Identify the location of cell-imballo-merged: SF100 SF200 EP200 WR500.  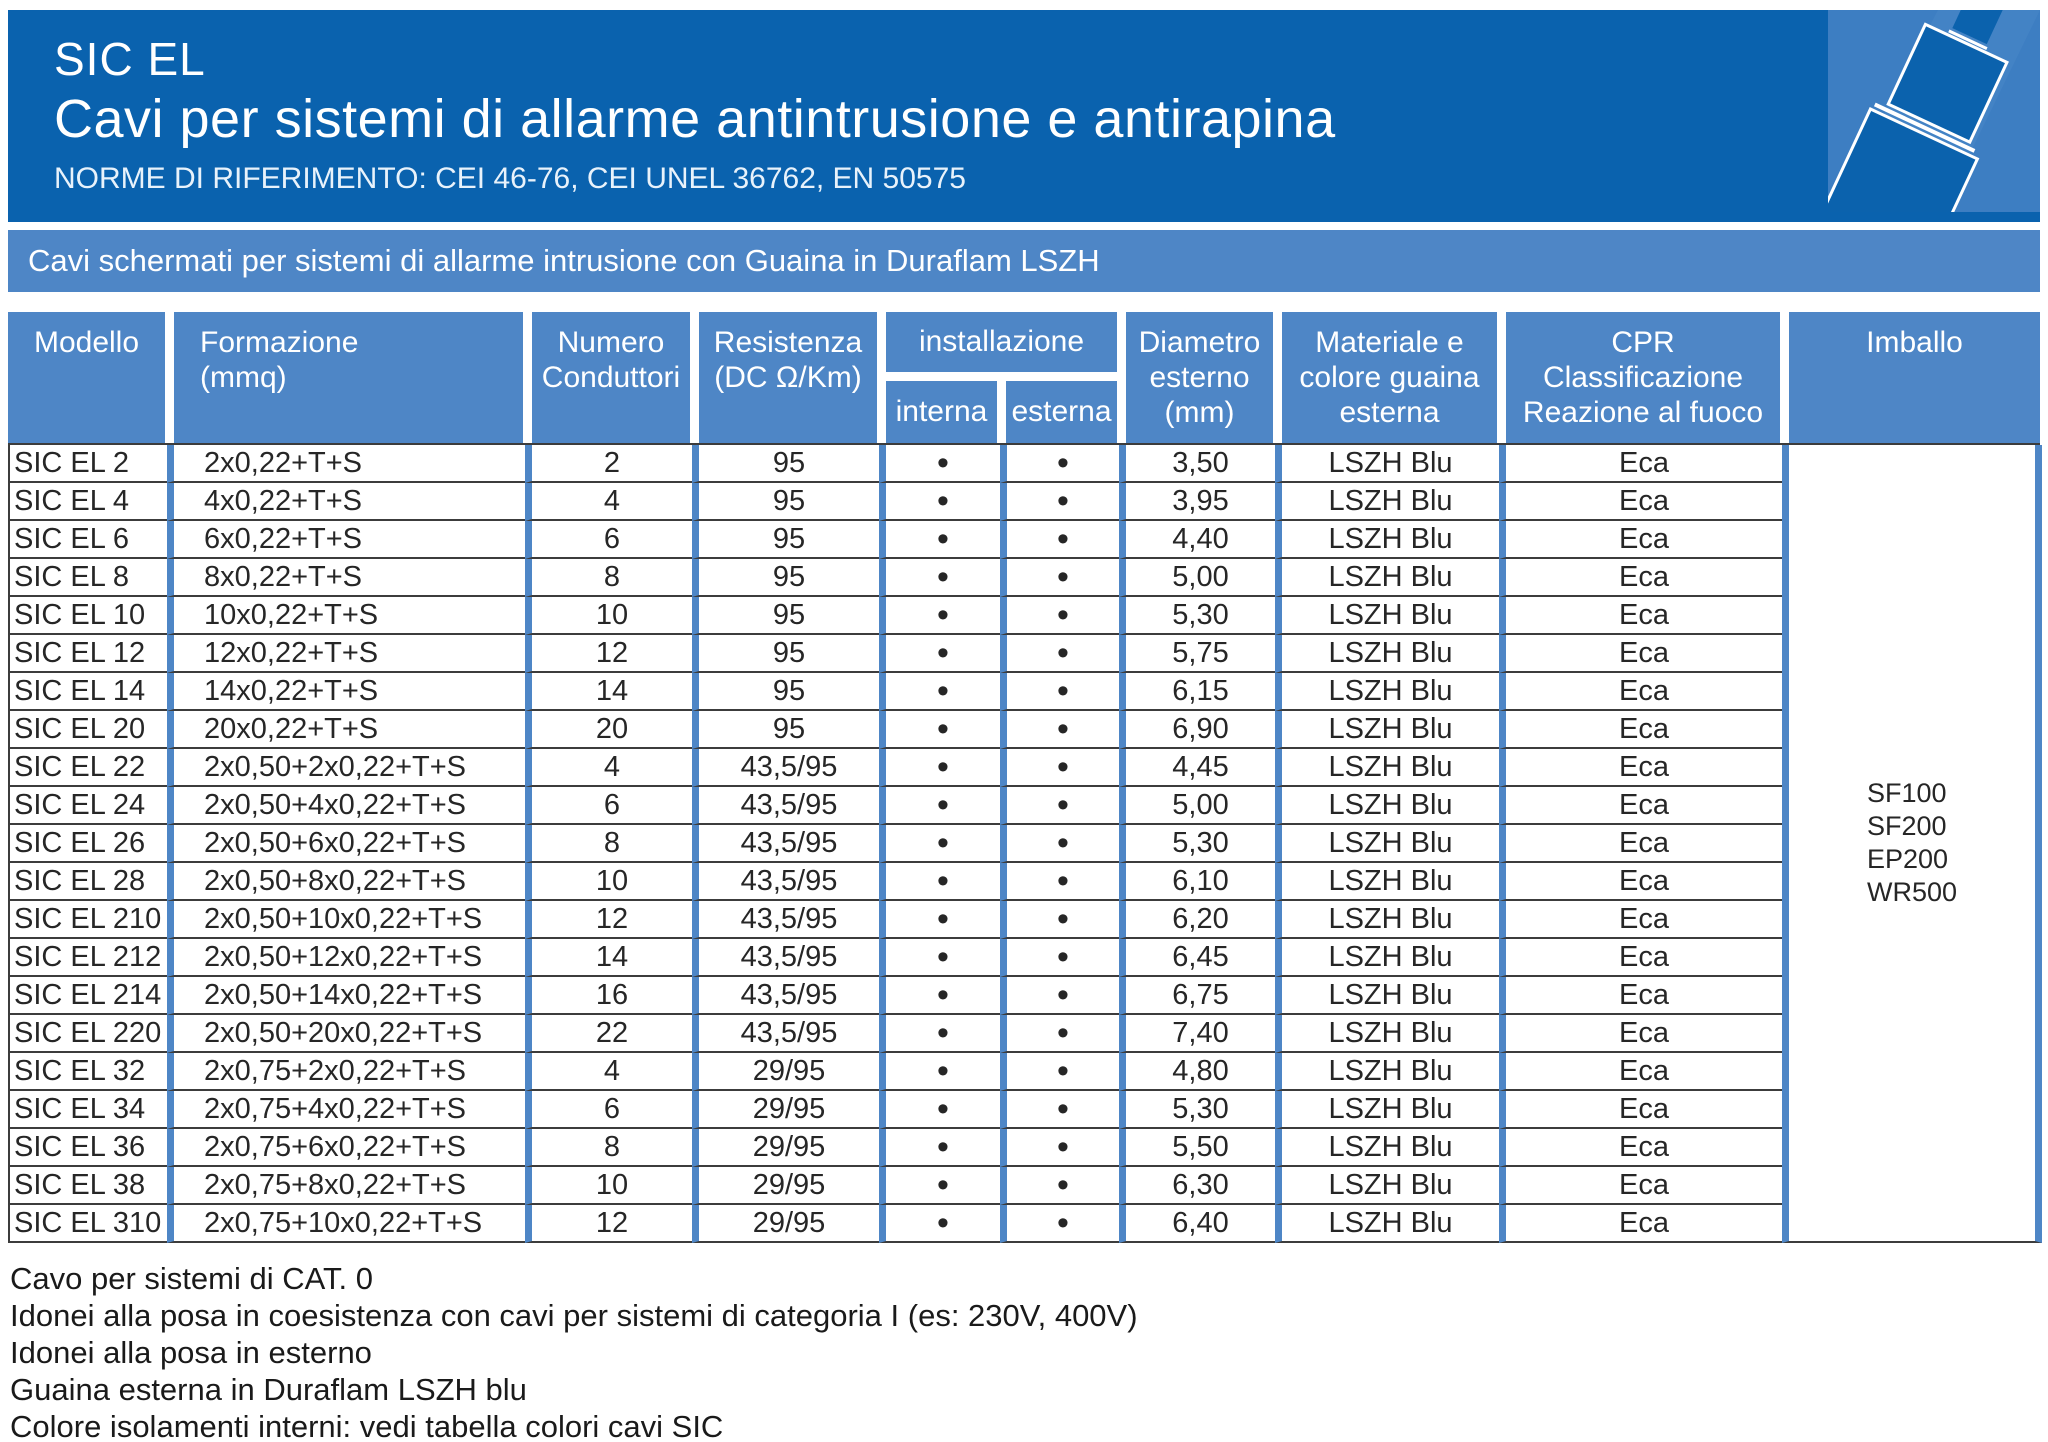
(1912, 844).